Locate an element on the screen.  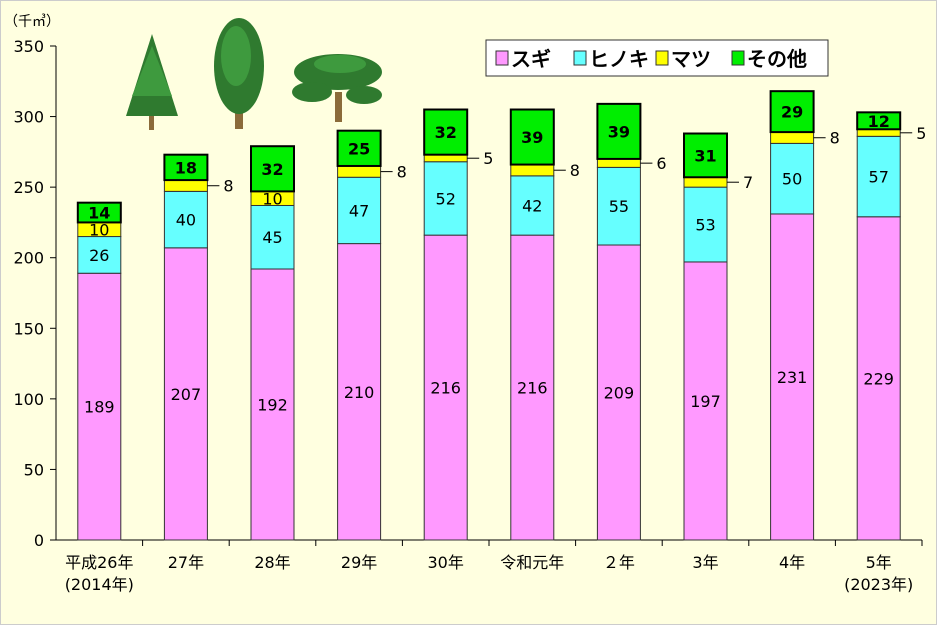
tree-illustrations is located at coordinates (254, 74).